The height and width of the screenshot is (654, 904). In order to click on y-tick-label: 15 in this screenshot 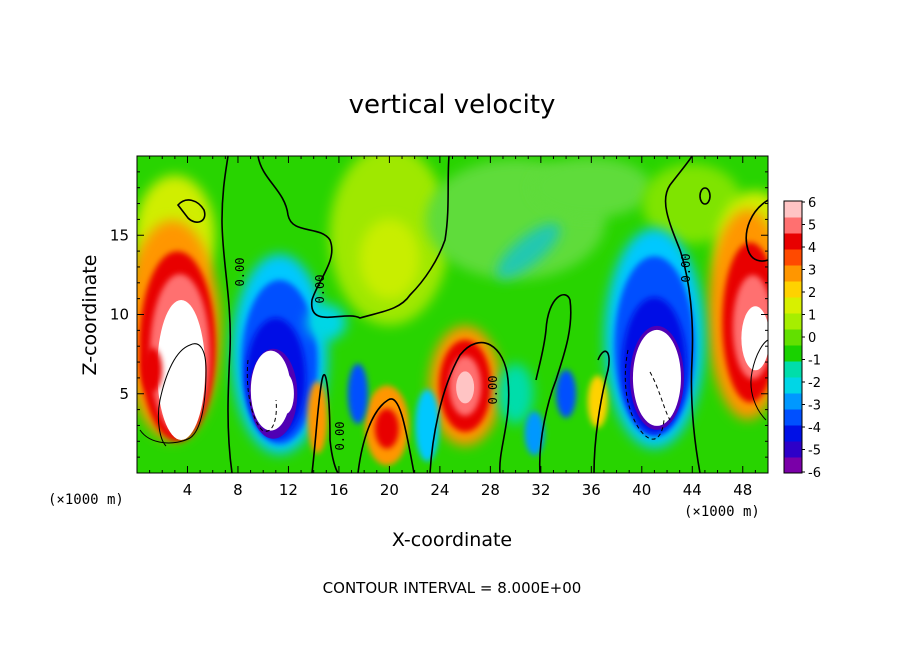, I will do `click(119, 235)`.